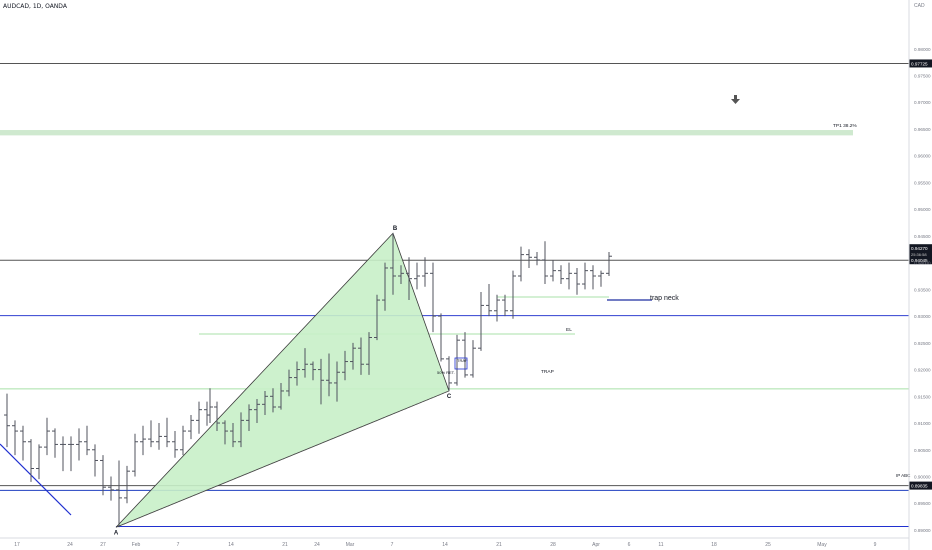 This screenshot has width=932, height=550. What do you see at coordinates (922, 316) in the screenshot?
I see `price-tick-label: 0.93000` at bounding box center [922, 316].